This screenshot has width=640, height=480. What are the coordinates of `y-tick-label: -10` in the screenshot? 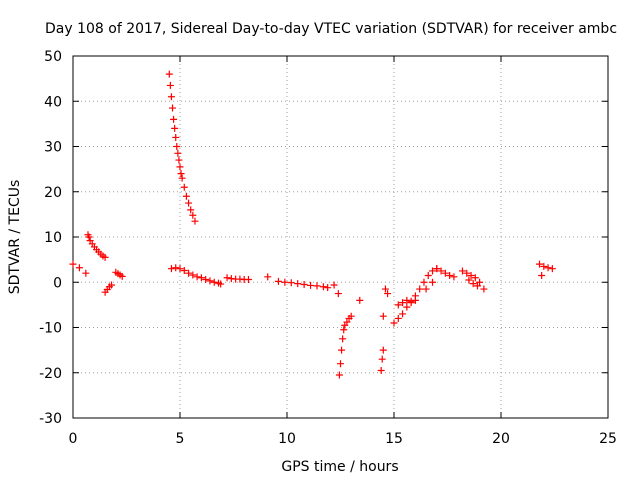 It's located at (50, 329).